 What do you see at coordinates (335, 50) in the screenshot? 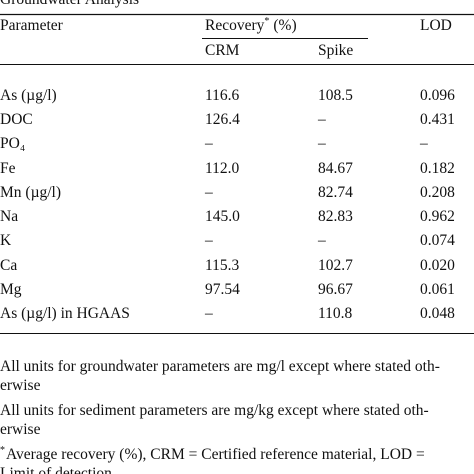
I see `subheader-spike: Spike` at bounding box center [335, 50].